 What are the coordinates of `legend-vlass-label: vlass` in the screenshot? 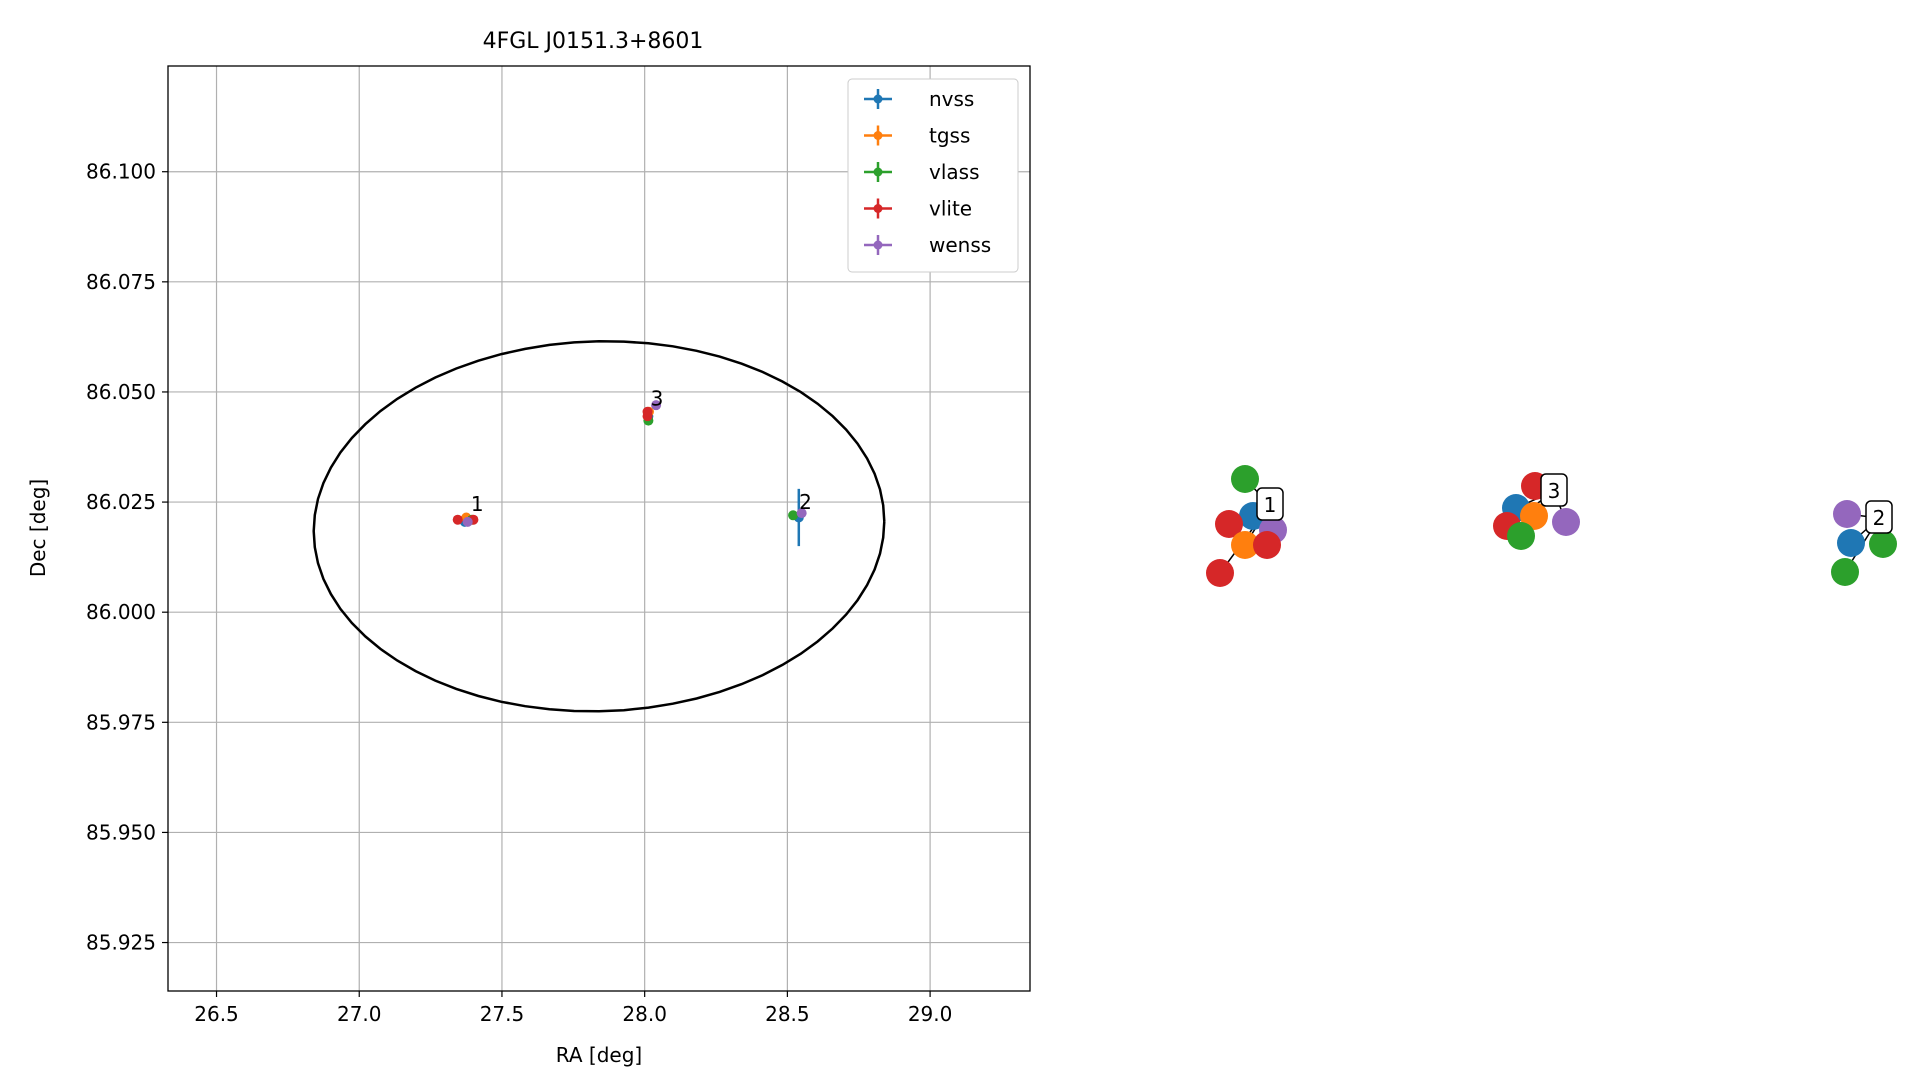 It's located at (954, 172).